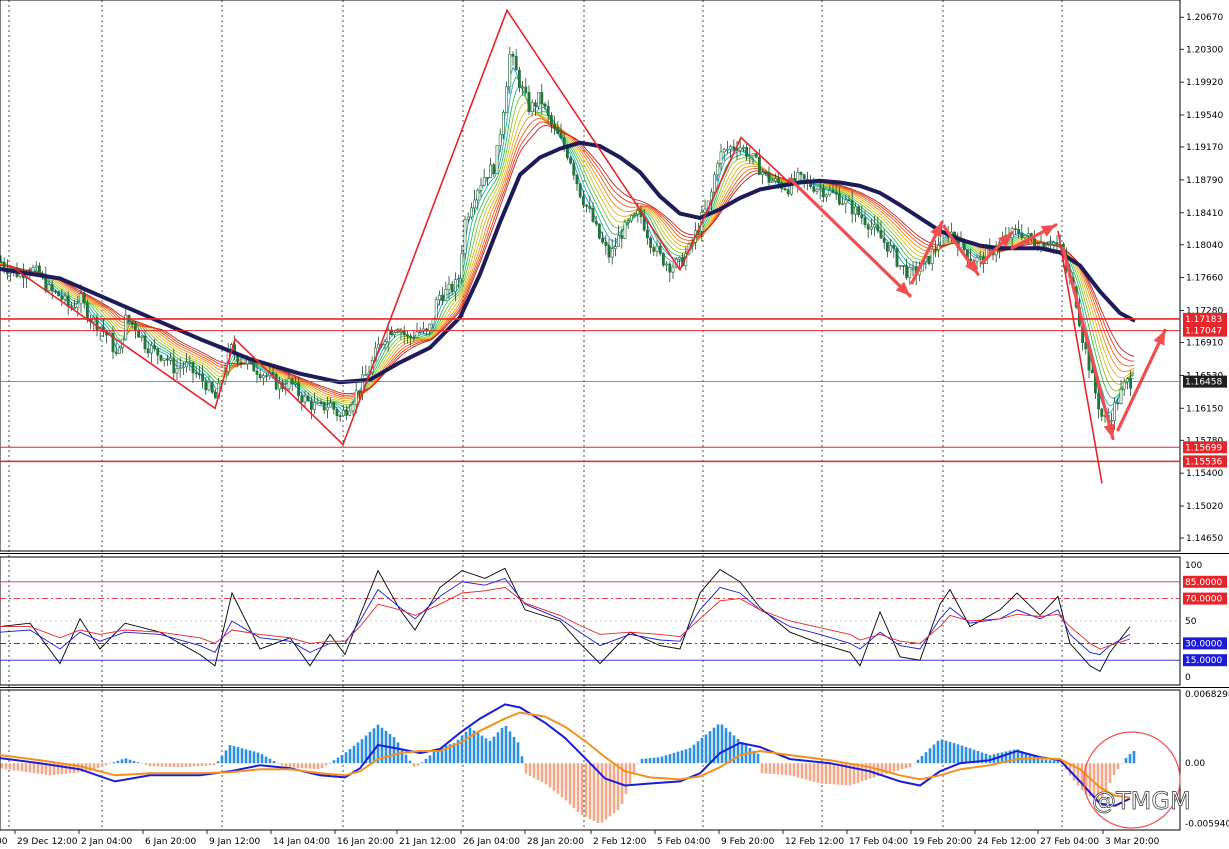 The image size is (1229, 849). What do you see at coordinates (1088, 343) in the screenshot?
I see `arrow` at bounding box center [1088, 343].